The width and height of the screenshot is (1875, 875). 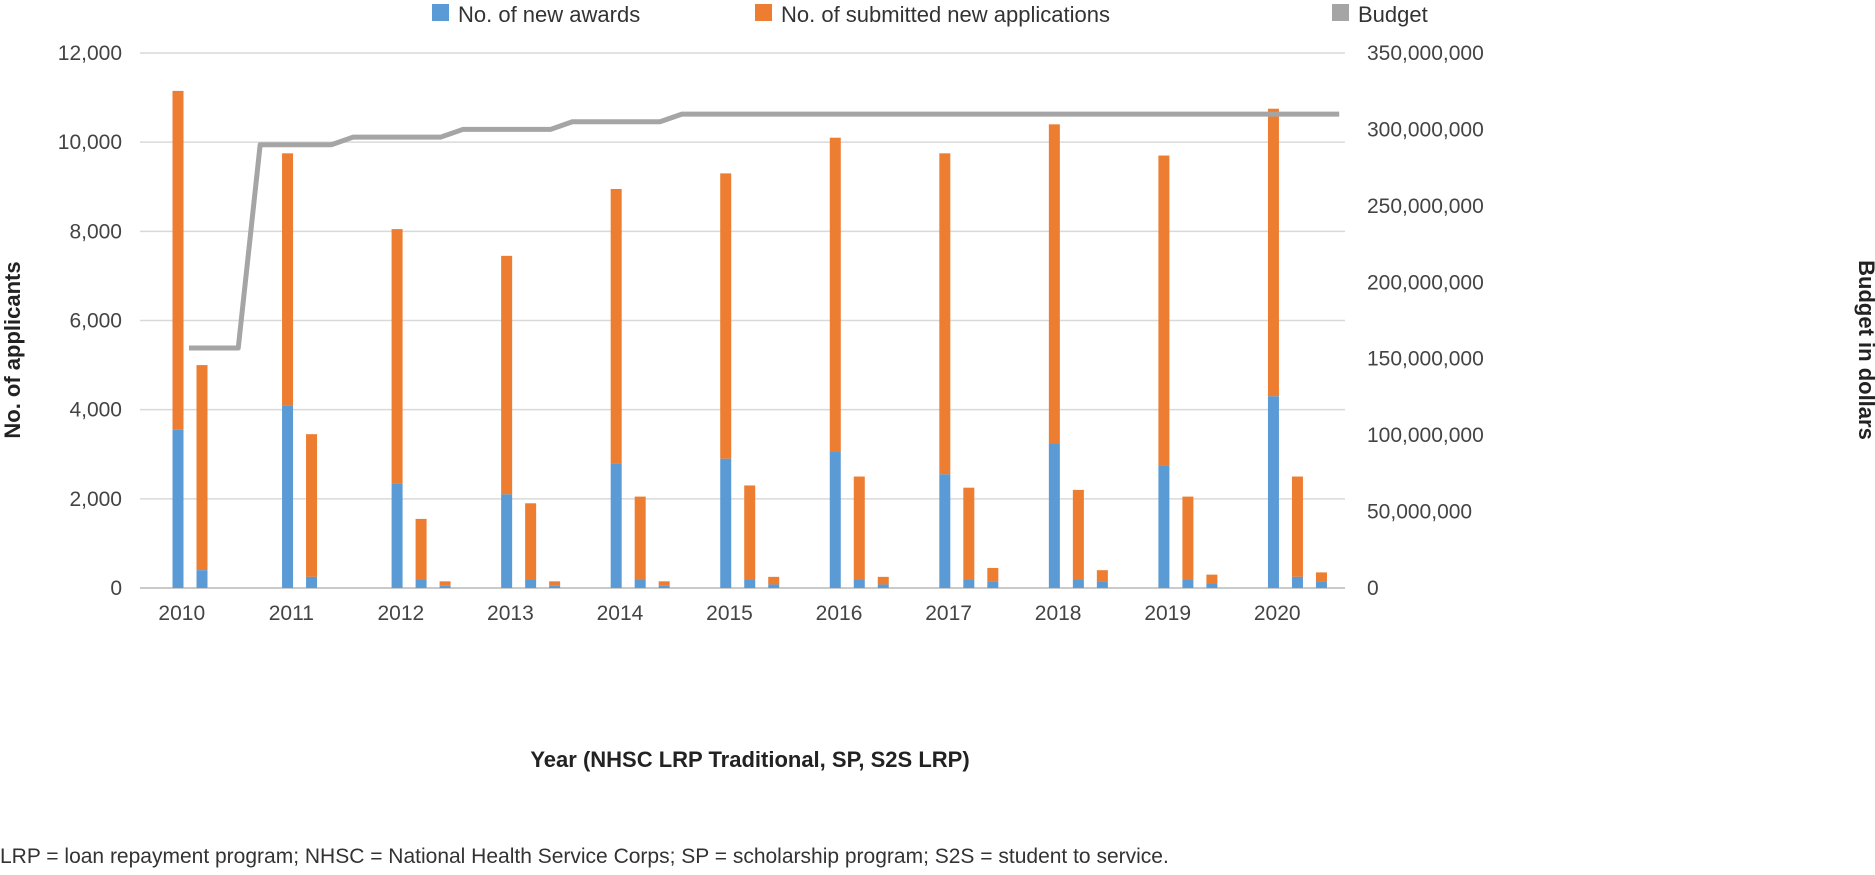 I want to click on y-tick-label: 4,000, so click(x=95, y=410).